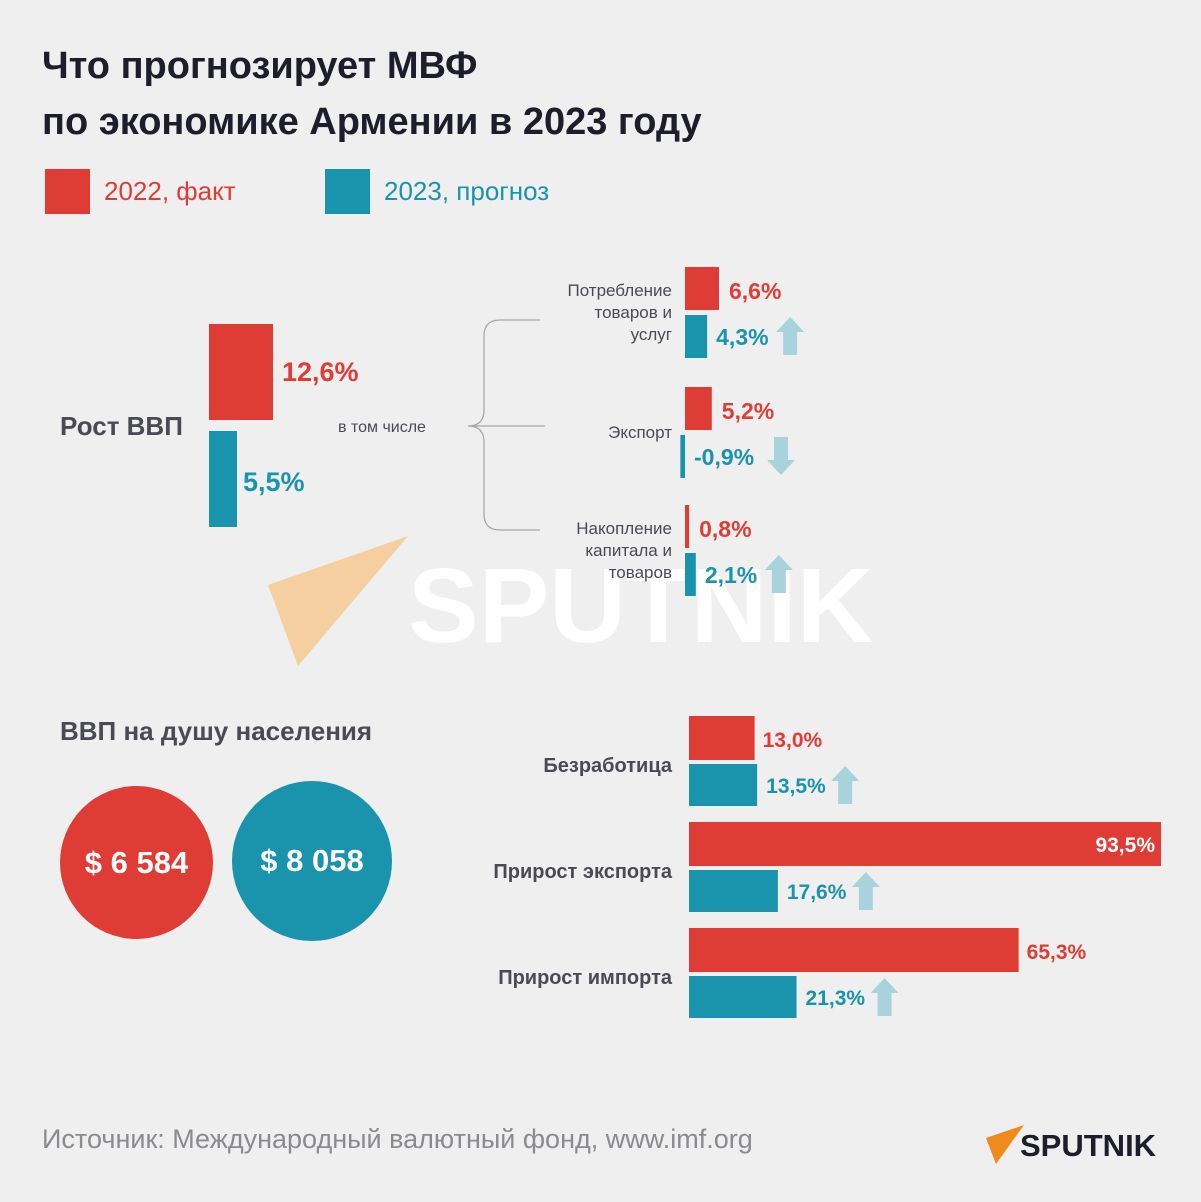 The image size is (1201, 1202). I want to click on title-line-2: по экономике Армении в 2023 году, so click(372, 122).